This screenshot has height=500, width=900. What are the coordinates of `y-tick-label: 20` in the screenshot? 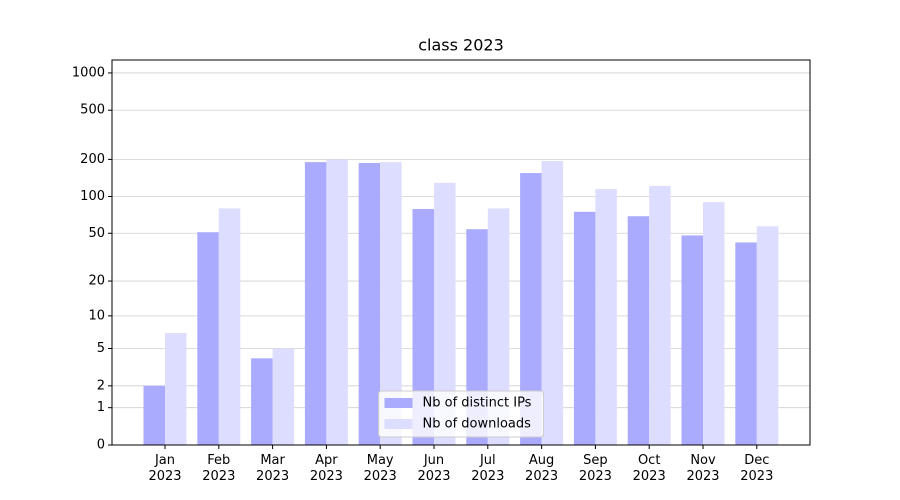 It's located at (96, 281).